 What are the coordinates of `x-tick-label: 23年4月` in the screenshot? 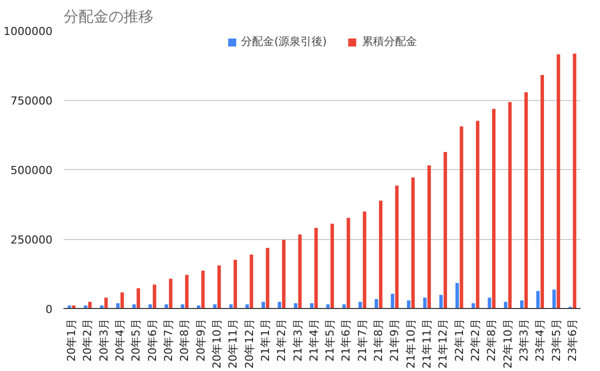 It's located at (540, 340).